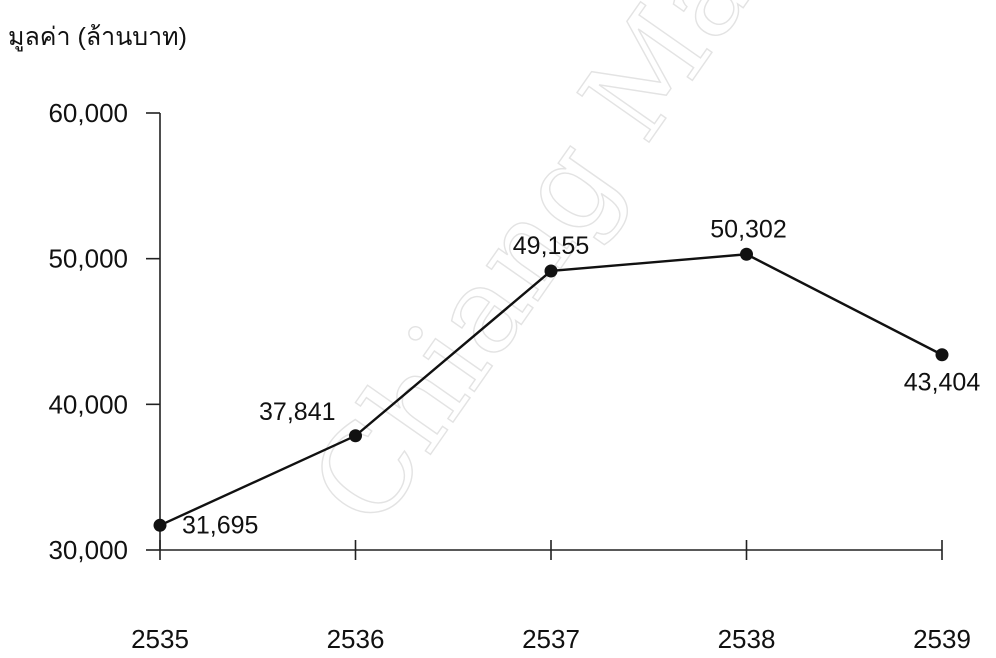 Image resolution: width=996 pixels, height=658 pixels. I want to click on y-axis-ticks: 30,000 40,000 50,000 60,000, so click(104, 331).